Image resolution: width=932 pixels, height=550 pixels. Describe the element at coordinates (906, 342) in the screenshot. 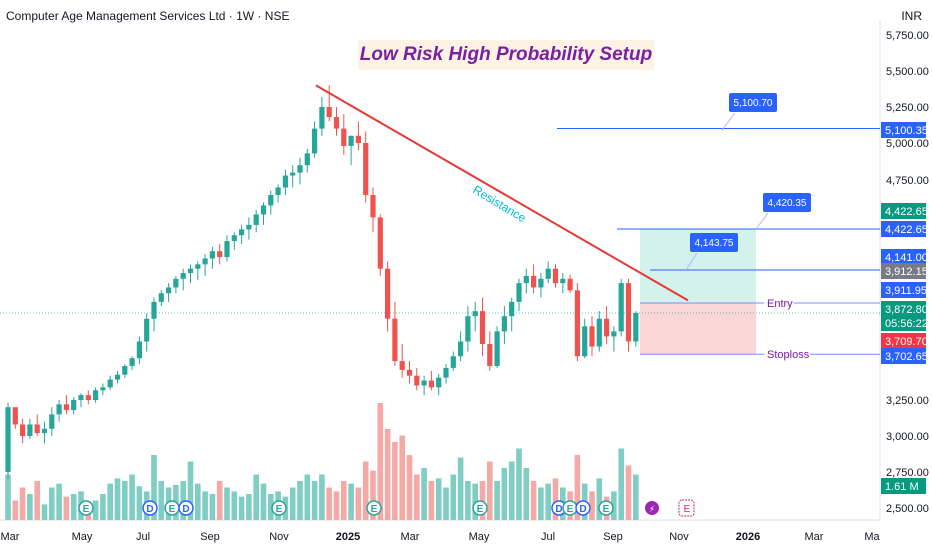

I see `price-tag-label: 3,709.70` at that location.